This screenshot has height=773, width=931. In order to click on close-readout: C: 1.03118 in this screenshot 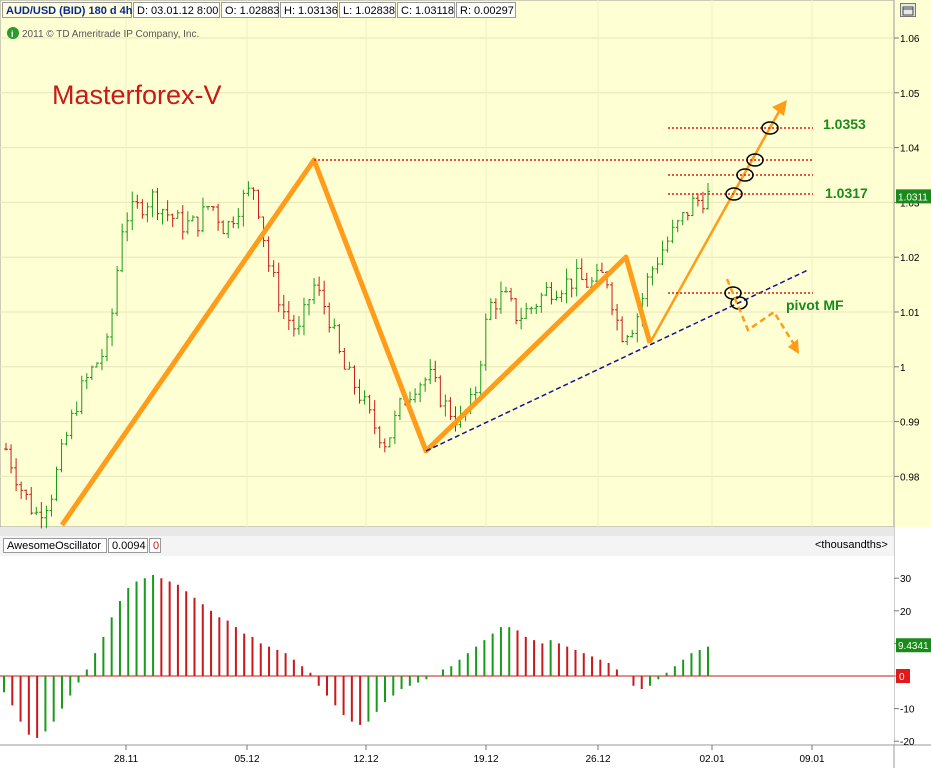, I will do `click(426, 10)`.